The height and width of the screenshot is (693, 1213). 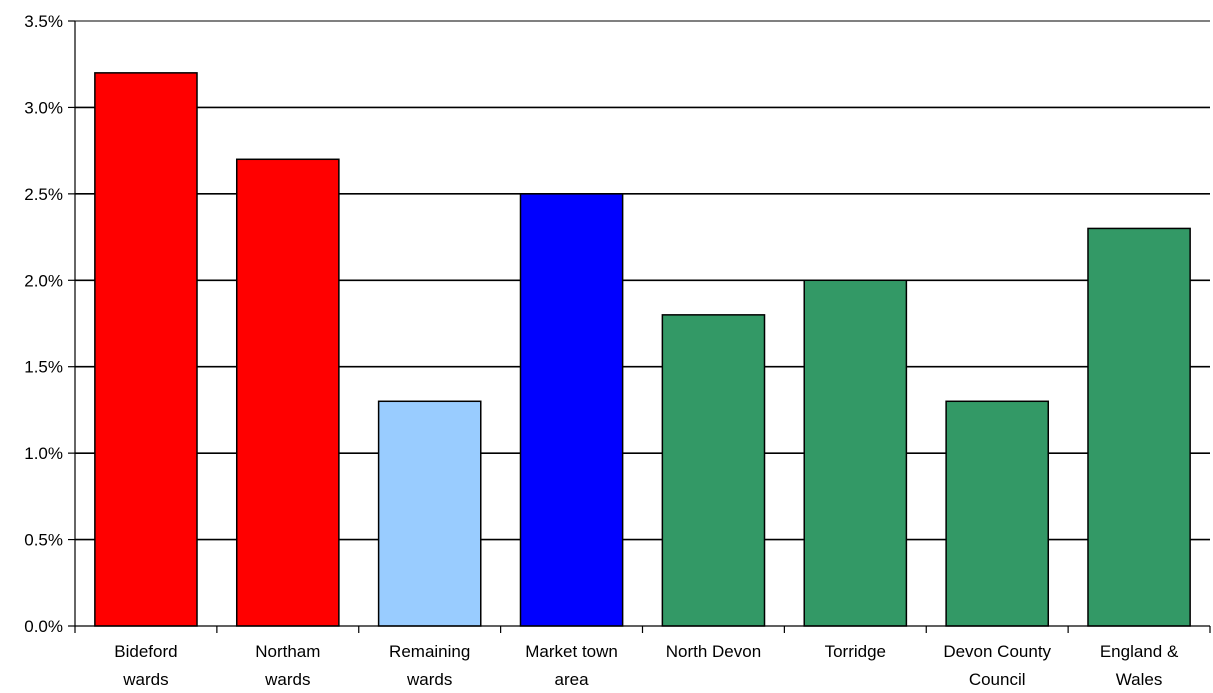 What do you see at coordinates (43, 107) in the screenshot?
I see `y-tick-label: 3.0%` at bounding box center [43, 107].